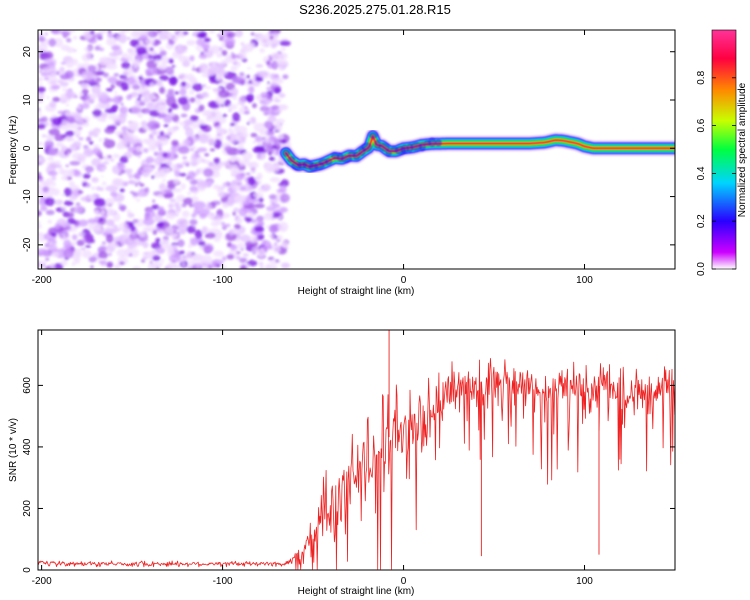  I want to click on y-tick-label: 0, so click(27, 570).